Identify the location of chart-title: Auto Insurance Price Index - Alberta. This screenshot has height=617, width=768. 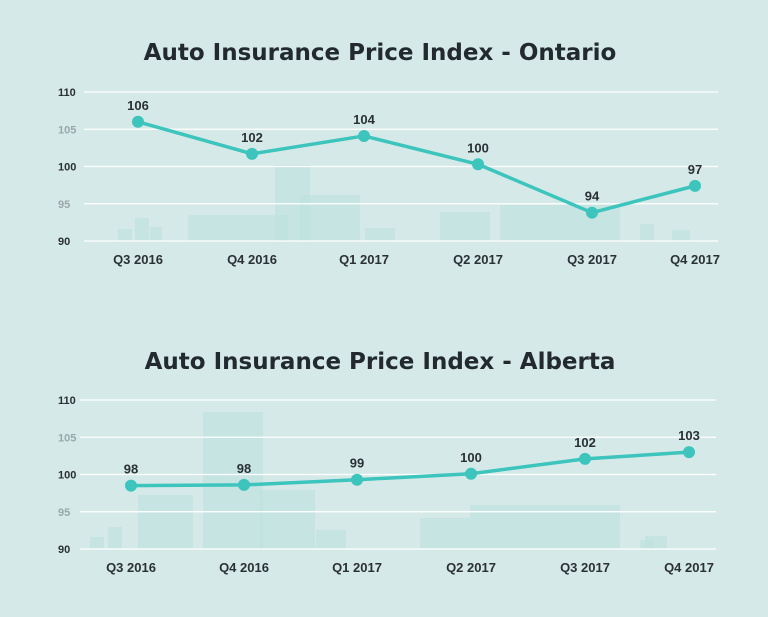
(380, 362).